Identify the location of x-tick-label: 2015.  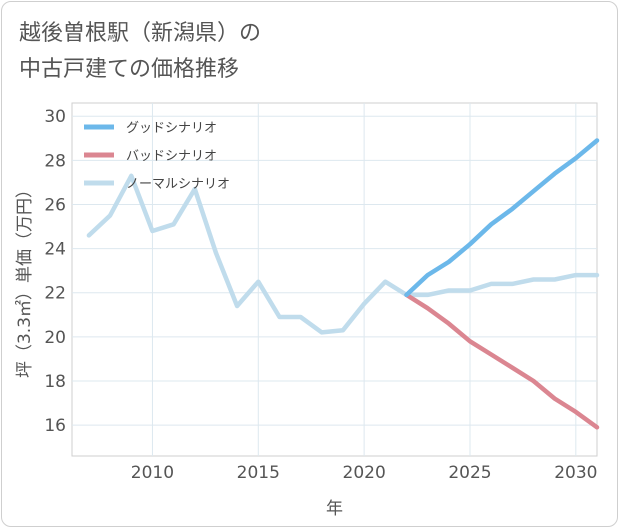
(258, 473).